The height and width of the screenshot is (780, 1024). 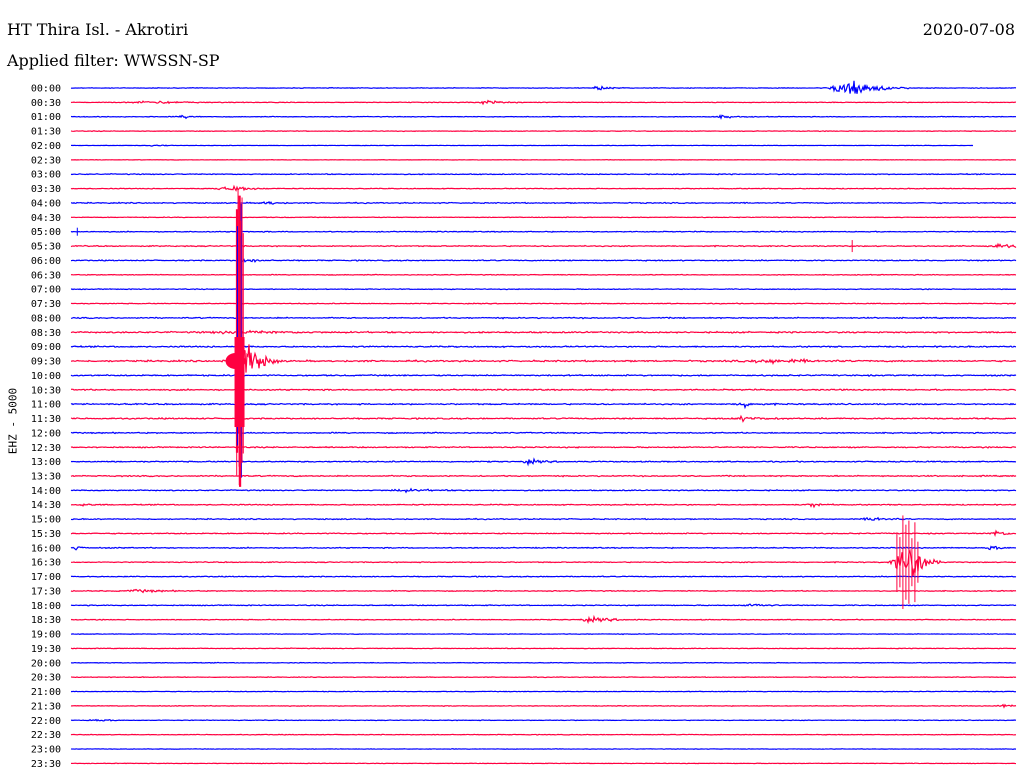 I want to click on time-label: 19:30, so click(x=46, y=649).